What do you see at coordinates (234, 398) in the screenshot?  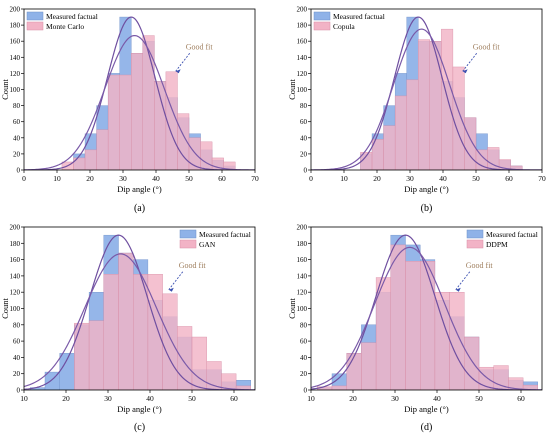 I see `x-tick-label-5: 60` at bounding box center [234, 398].